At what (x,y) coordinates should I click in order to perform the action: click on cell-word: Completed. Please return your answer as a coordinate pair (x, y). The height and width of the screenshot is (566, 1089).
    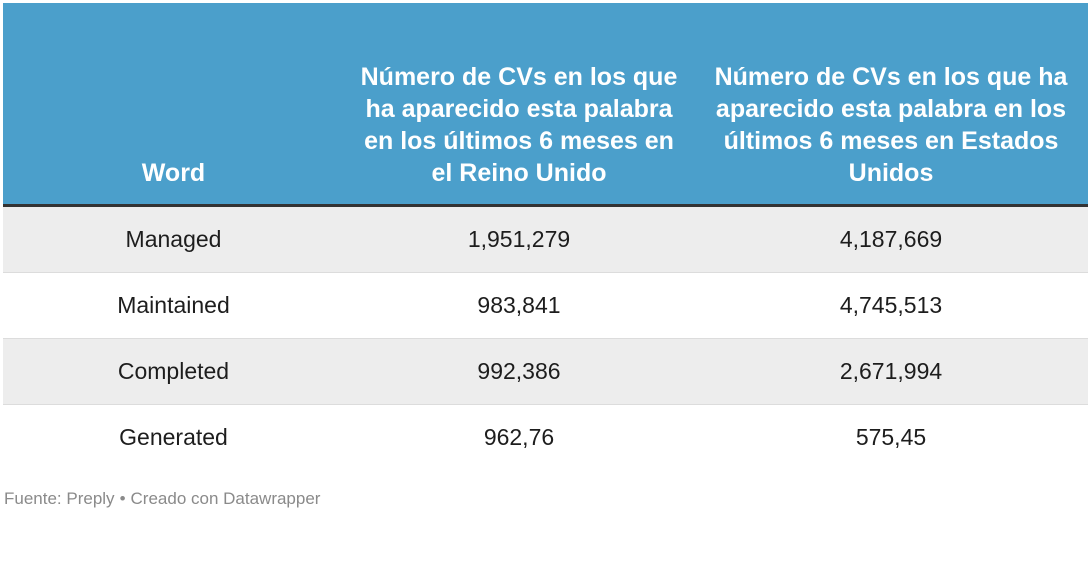
    Looking at the image, I should click on (173, 371).